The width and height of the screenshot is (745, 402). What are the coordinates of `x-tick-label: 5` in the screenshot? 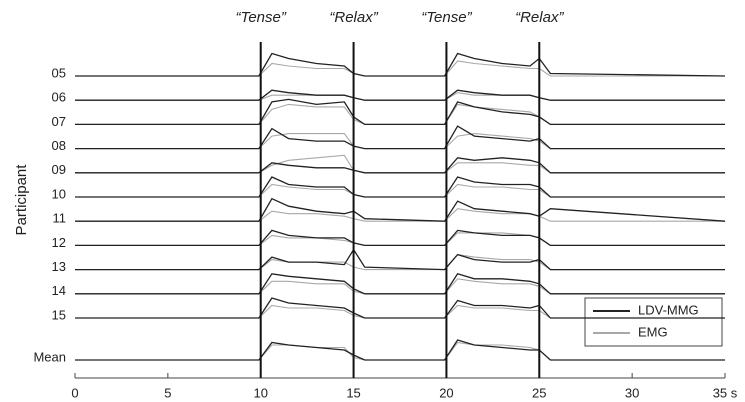 It's located at (167, 392).